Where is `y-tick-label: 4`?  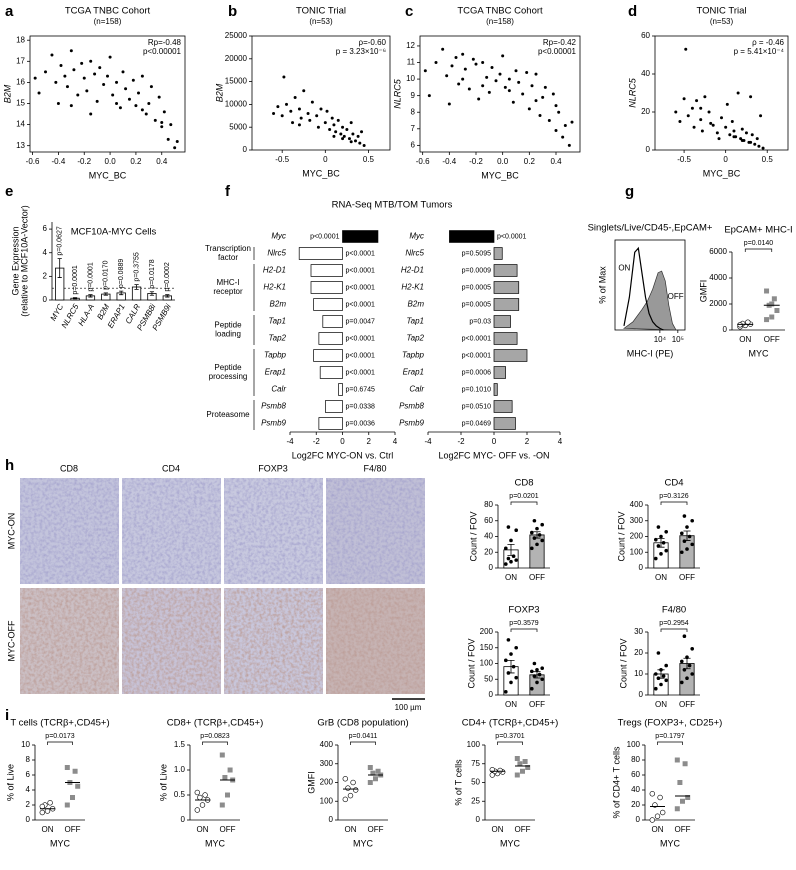
y-tick-label: 4 is located at coordinates (45, 252).